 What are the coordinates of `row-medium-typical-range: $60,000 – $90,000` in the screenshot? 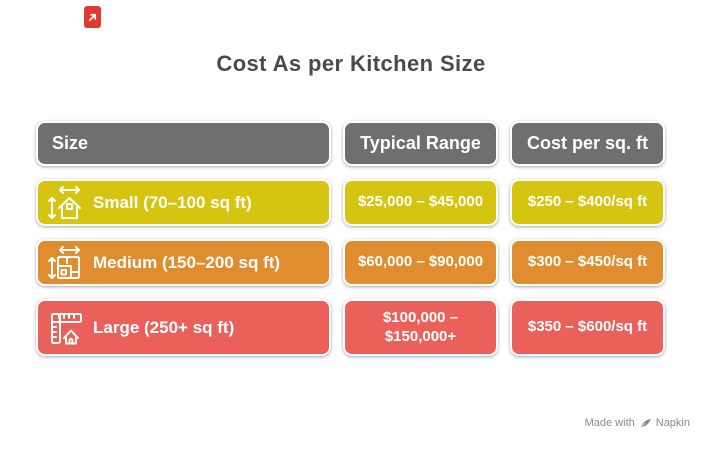 It's located at (420, 262).